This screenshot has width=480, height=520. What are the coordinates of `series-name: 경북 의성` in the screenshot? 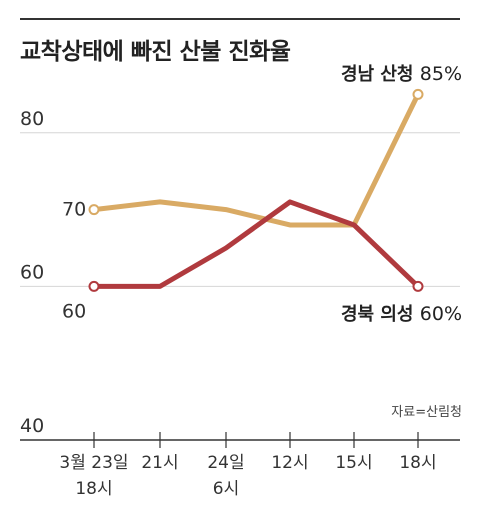 It's located at (380, 314).